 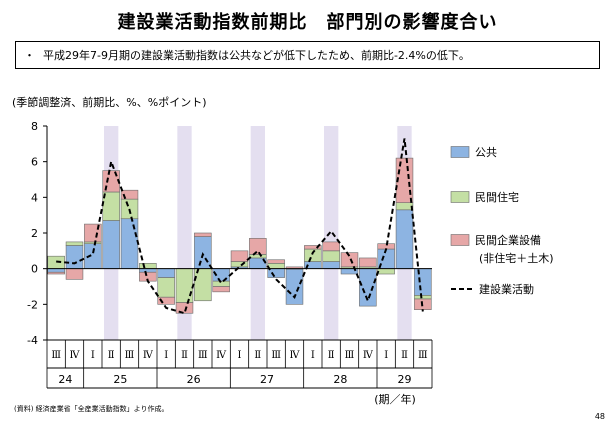 I want to click on legend-label-private: 民間企業設備, so click(x=508, y=240).